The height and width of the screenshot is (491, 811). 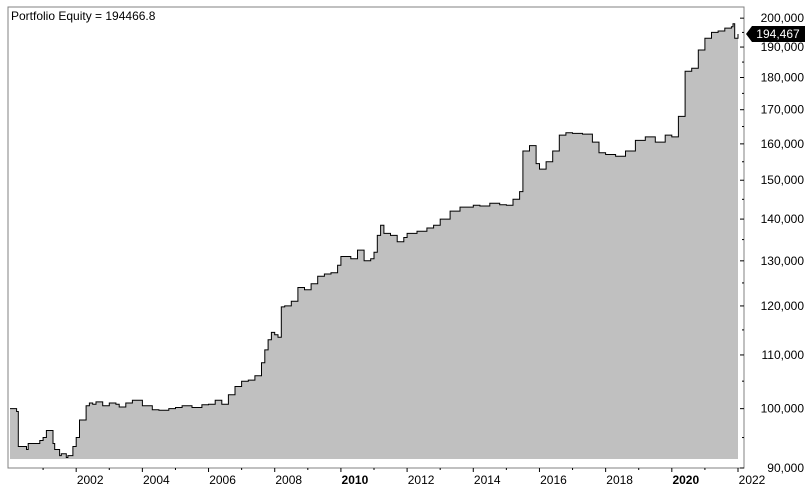 I want to click on y-tick-label: 190,000, so click(x=783, y=47).